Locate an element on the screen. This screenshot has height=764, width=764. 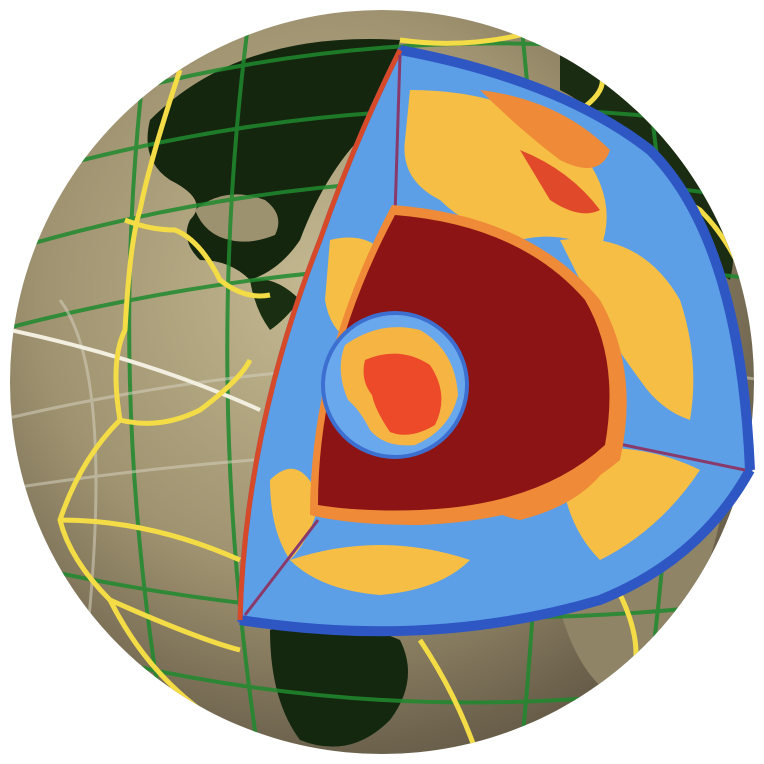
wedge-seam-bottom is located at coordinates (281, 567).